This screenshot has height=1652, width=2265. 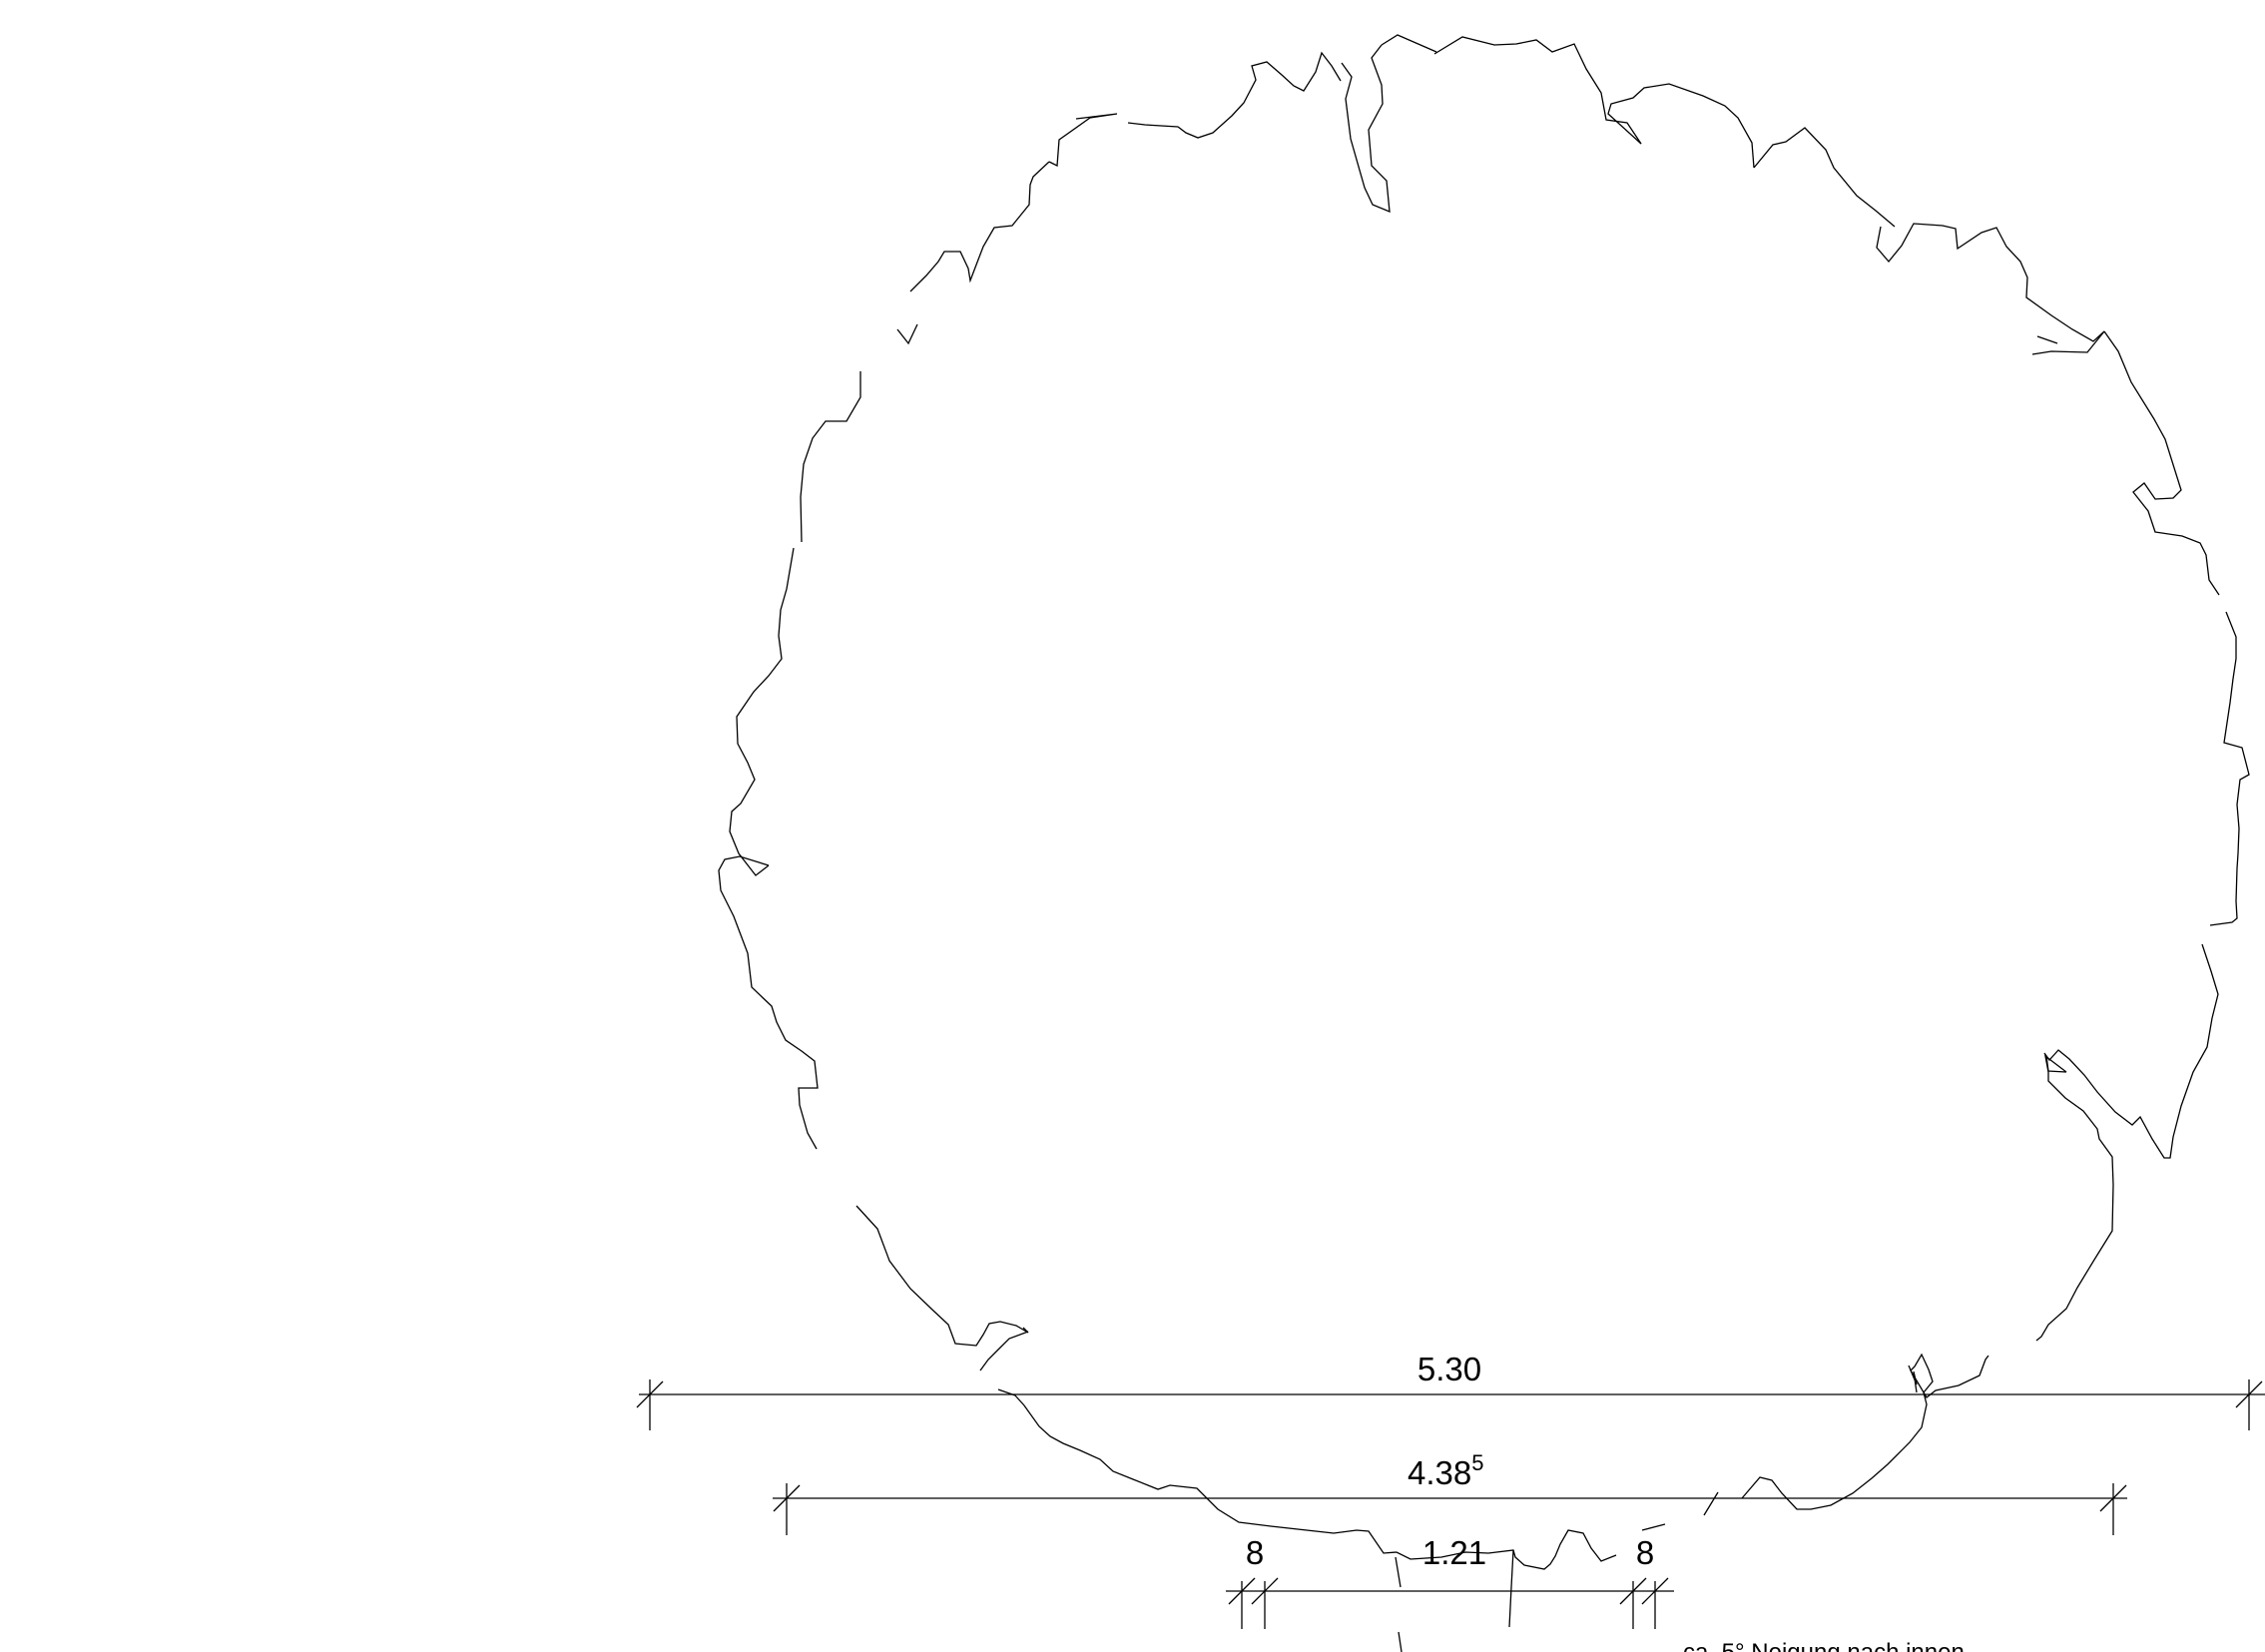 I want to click on dimension-label-inner-main: 4.38, so click(x=1439, y=1472).